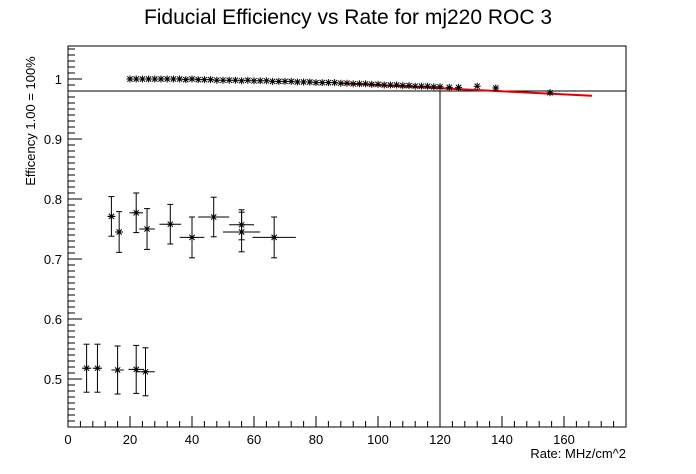 This screenshot has width=696, height=474. What do you see at coordinates (564, 439) in the screenshot?
I see `x-tick-label: 160` at bounding box center [564, 439].